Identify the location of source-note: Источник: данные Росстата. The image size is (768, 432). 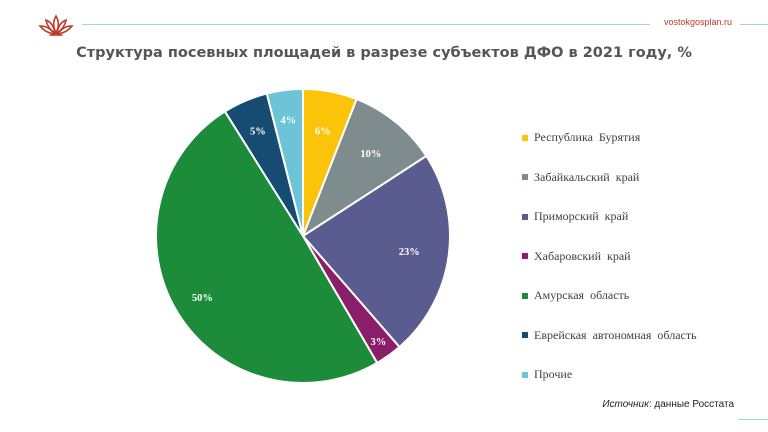
(668, 404).